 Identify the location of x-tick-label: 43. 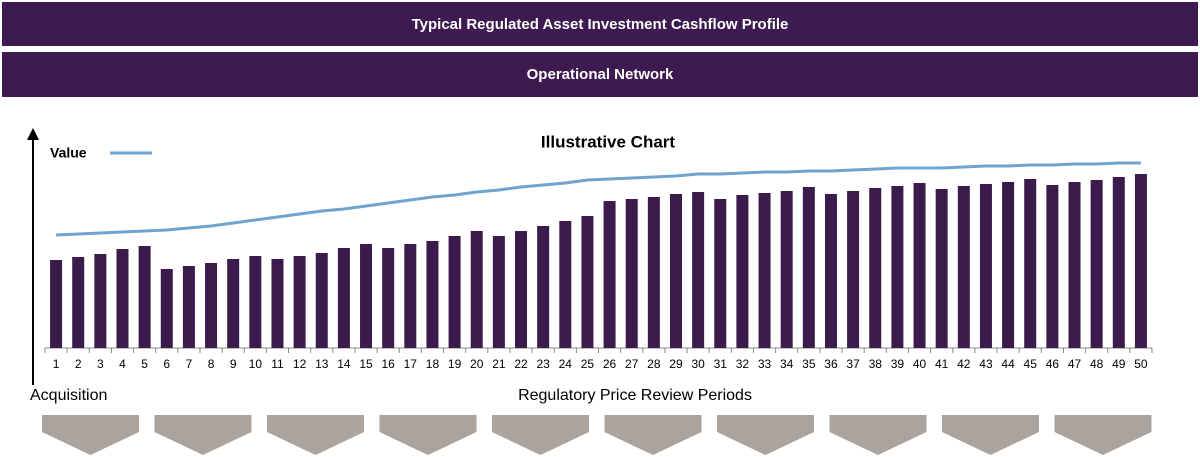
(986, 364).